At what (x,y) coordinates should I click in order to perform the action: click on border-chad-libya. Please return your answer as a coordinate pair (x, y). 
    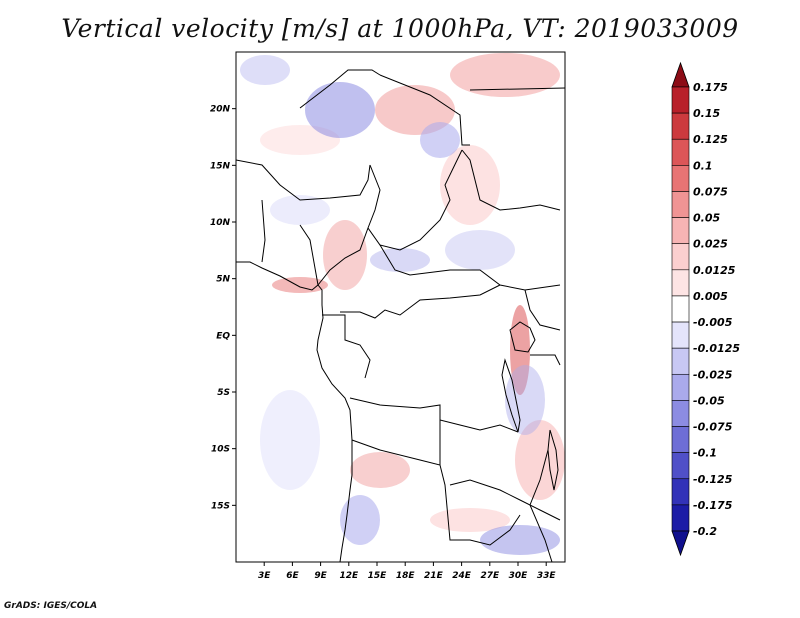
    Looking at the image, I should click on (424, 110).